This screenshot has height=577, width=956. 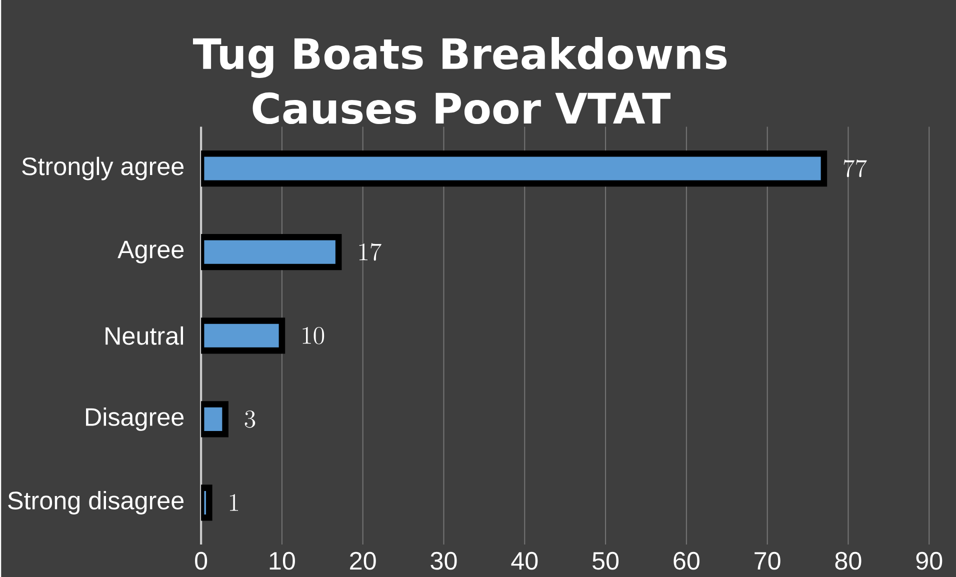 I want to click on y-tick-label: Neutral, so click(x=145, y=335).